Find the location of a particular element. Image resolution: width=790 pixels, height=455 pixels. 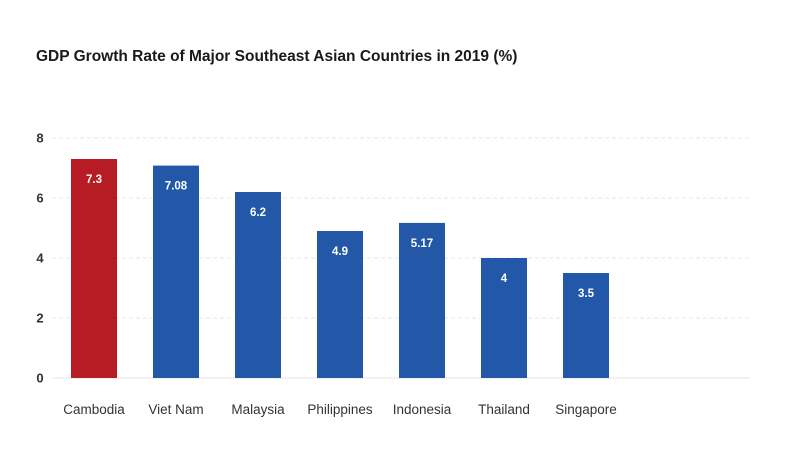

x-tick-label: Indonesia is located at coordinates (422, 409).